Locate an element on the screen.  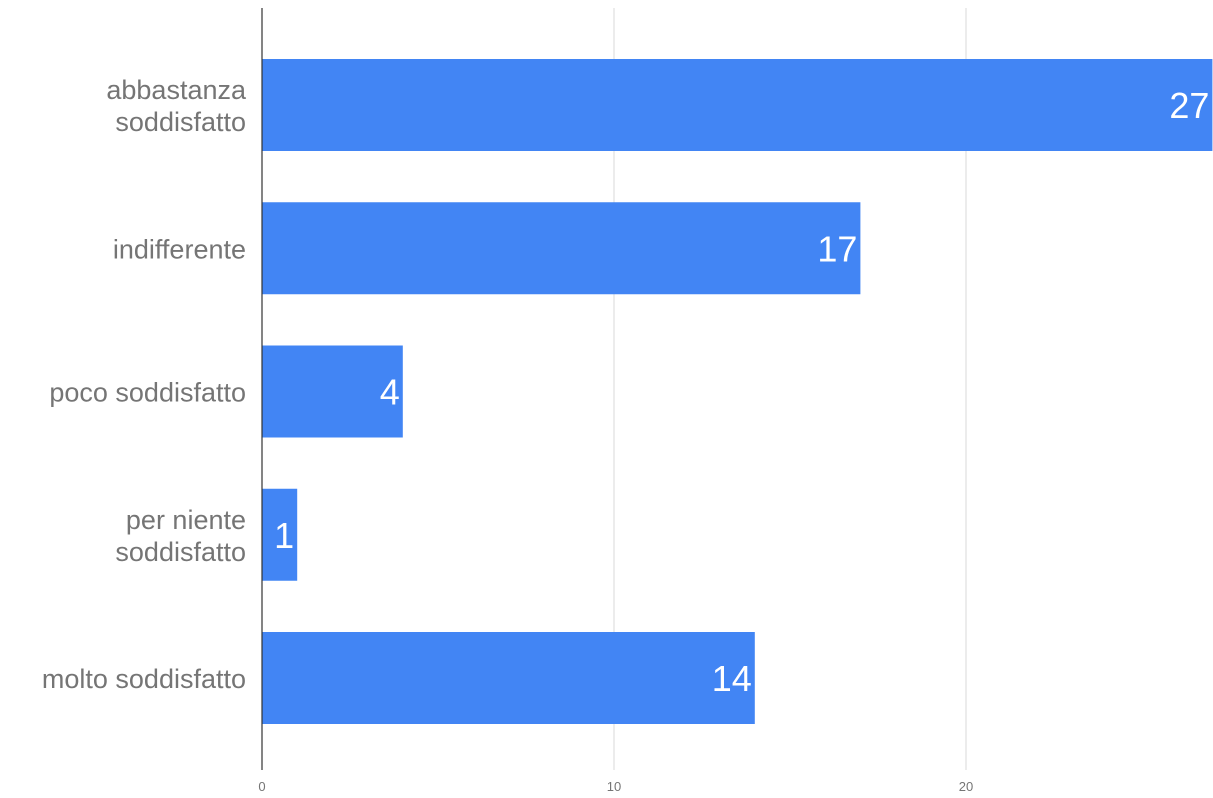
category-label-line: poco soddisfatto is located at coordinates (147, 393).